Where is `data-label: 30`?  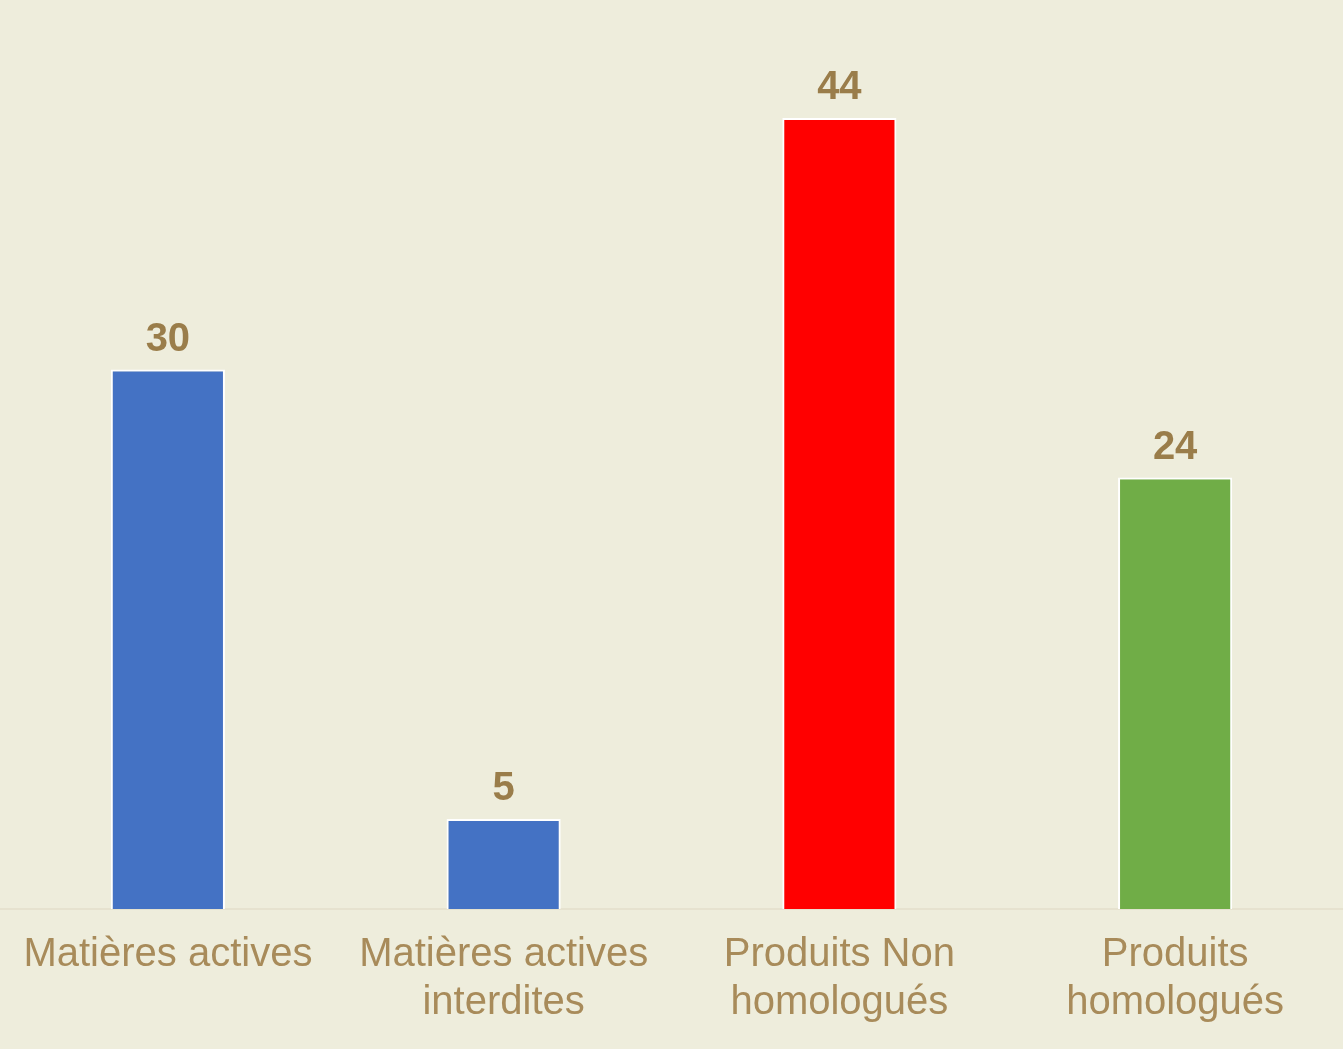 data-label: 30 is located at coordinates (168, 336).